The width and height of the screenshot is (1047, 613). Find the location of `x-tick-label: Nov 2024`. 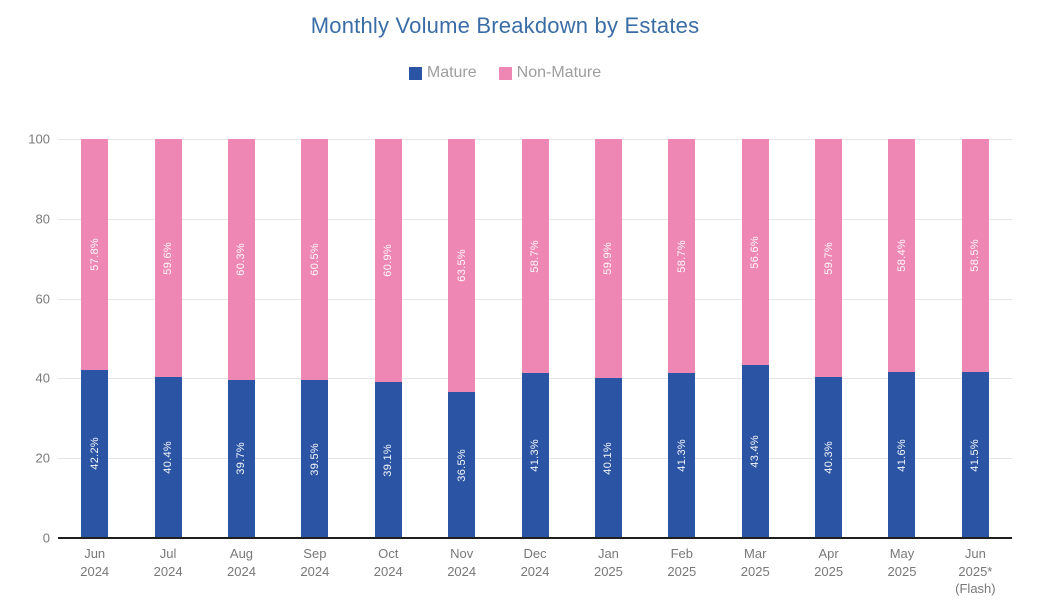

x-tick-label: Nov 2024 is located at coordinates (462, 562).